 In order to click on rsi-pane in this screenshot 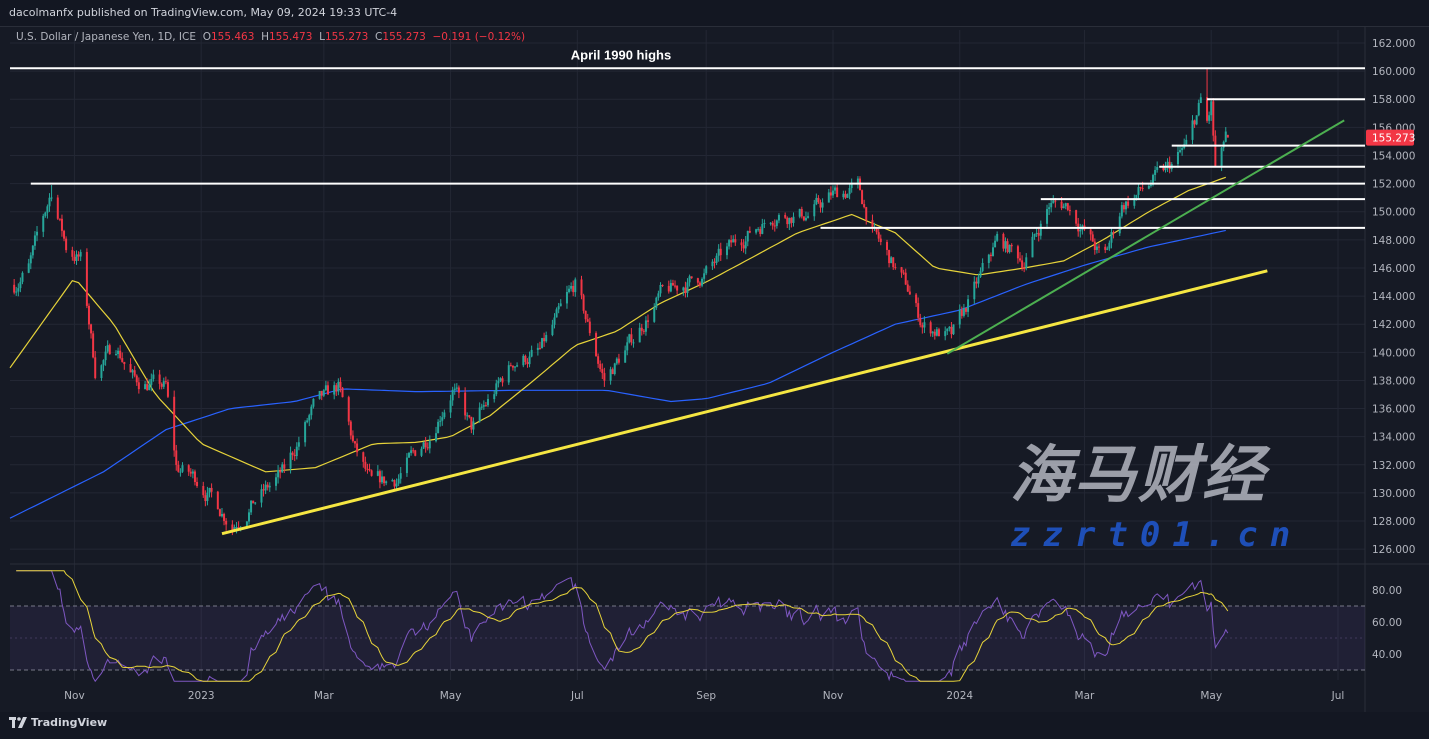, I will do `click(622, 626)`.